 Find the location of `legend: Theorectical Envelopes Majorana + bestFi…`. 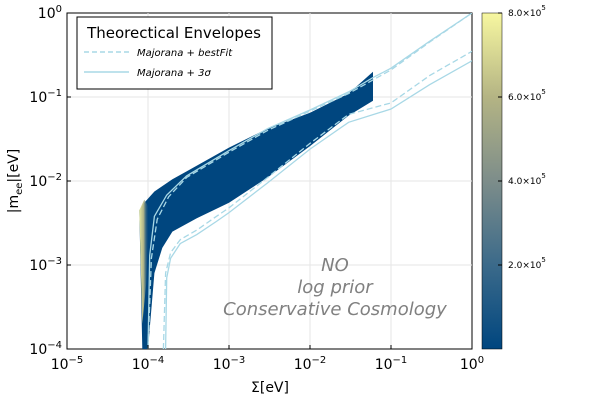

legend: Theorectical Envelopes Majorana + bestFi… is located at coordinates (174, 53).